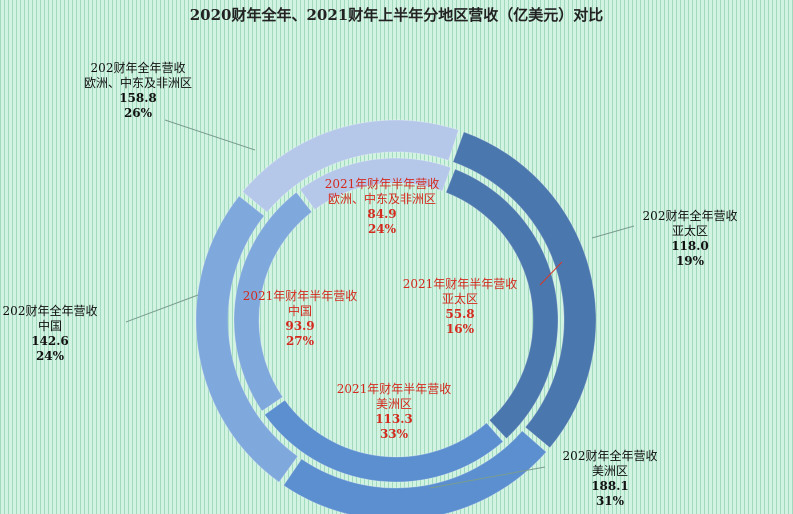 The width and height of the screenshot is (793, 514). What do you see at coordinates (690, 238) in the screenshot?
I see `outer-data-label-1: 202财年全年营收亚太区 118.0 19%` at bounding box center [690, 238].